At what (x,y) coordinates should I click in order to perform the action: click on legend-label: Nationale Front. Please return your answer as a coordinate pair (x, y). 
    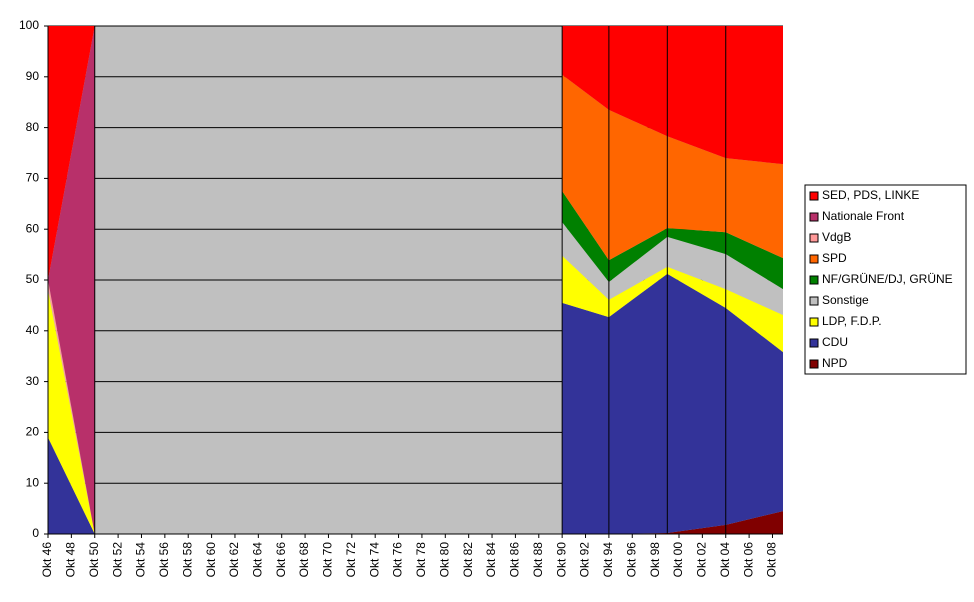
    Looking at the image, I should click on (863, 216).